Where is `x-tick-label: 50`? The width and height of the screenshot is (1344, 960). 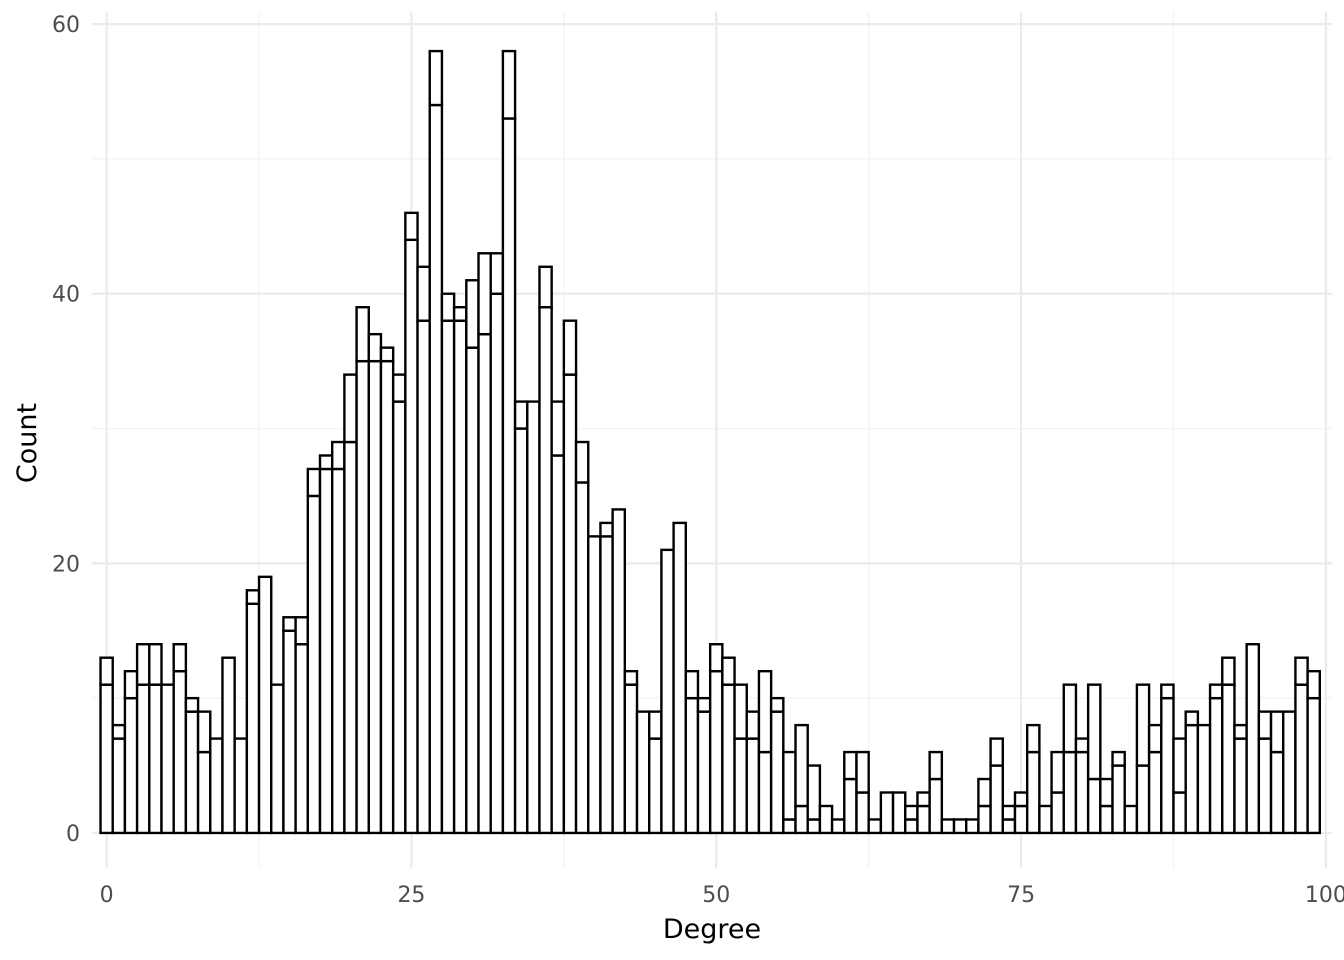 x-tick-label: 50 is located at coordinates (716, 895).